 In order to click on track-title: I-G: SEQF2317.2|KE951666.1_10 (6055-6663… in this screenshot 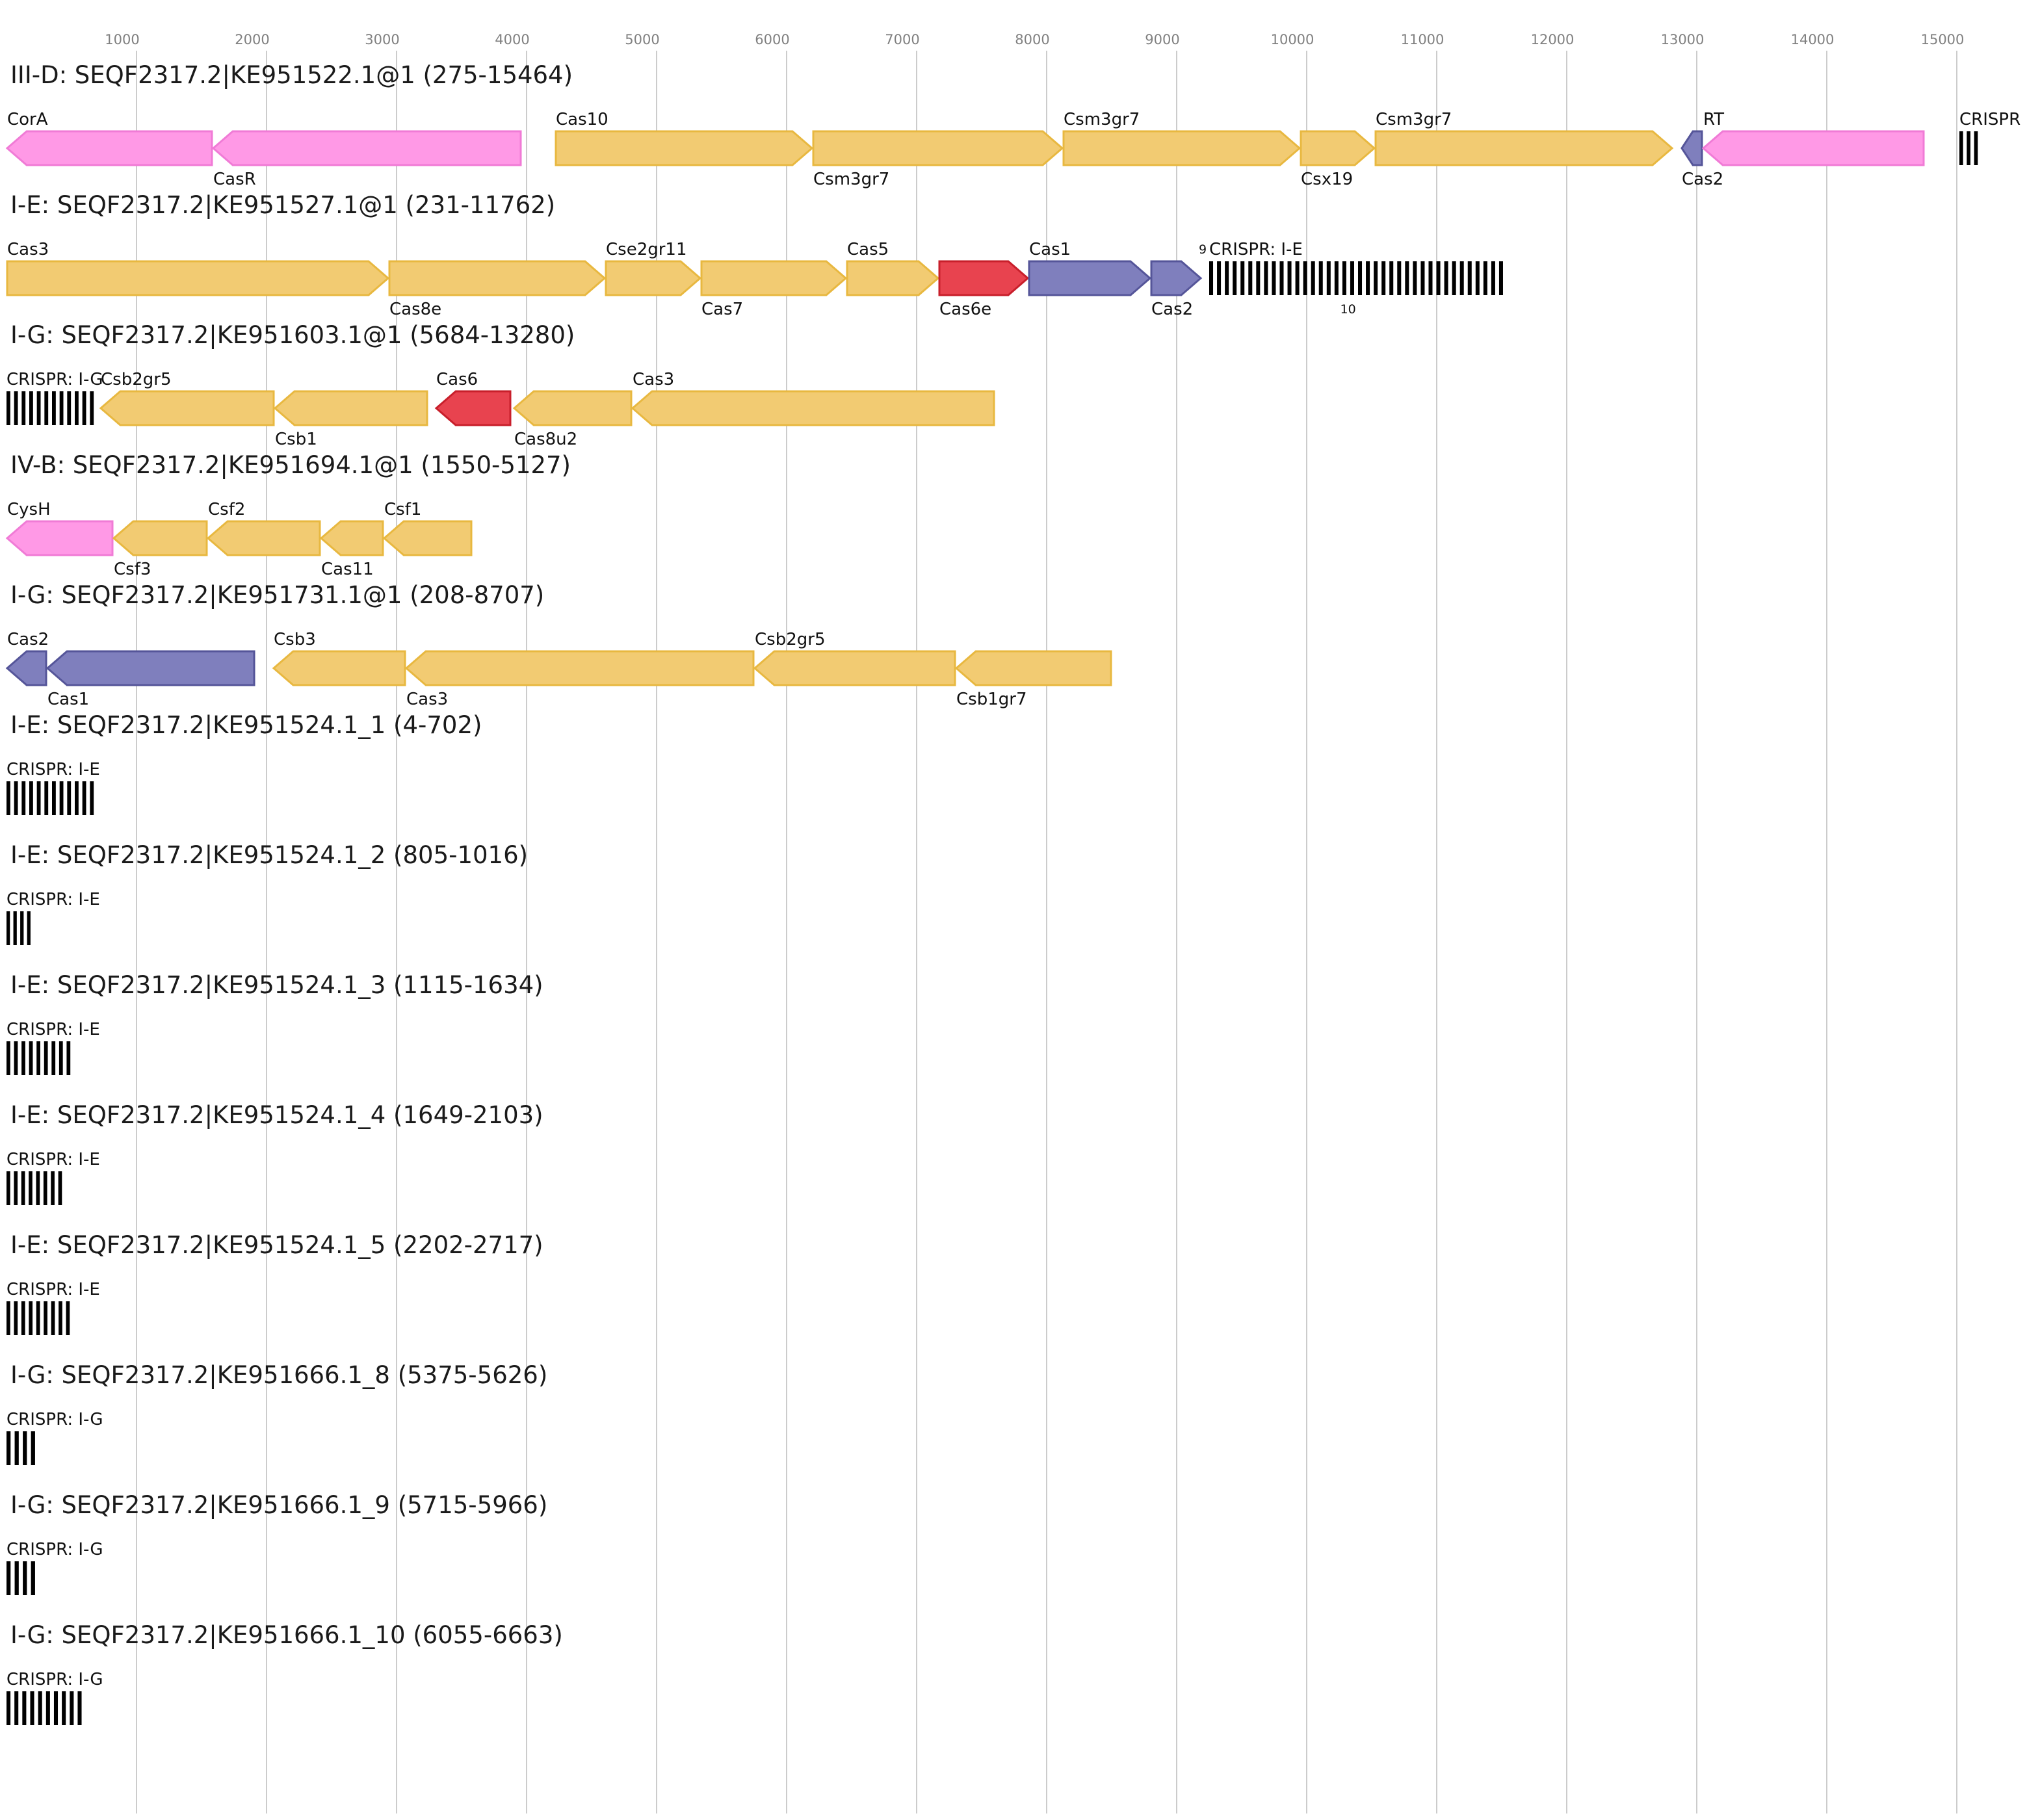, I will do `click(286, 1635)`.